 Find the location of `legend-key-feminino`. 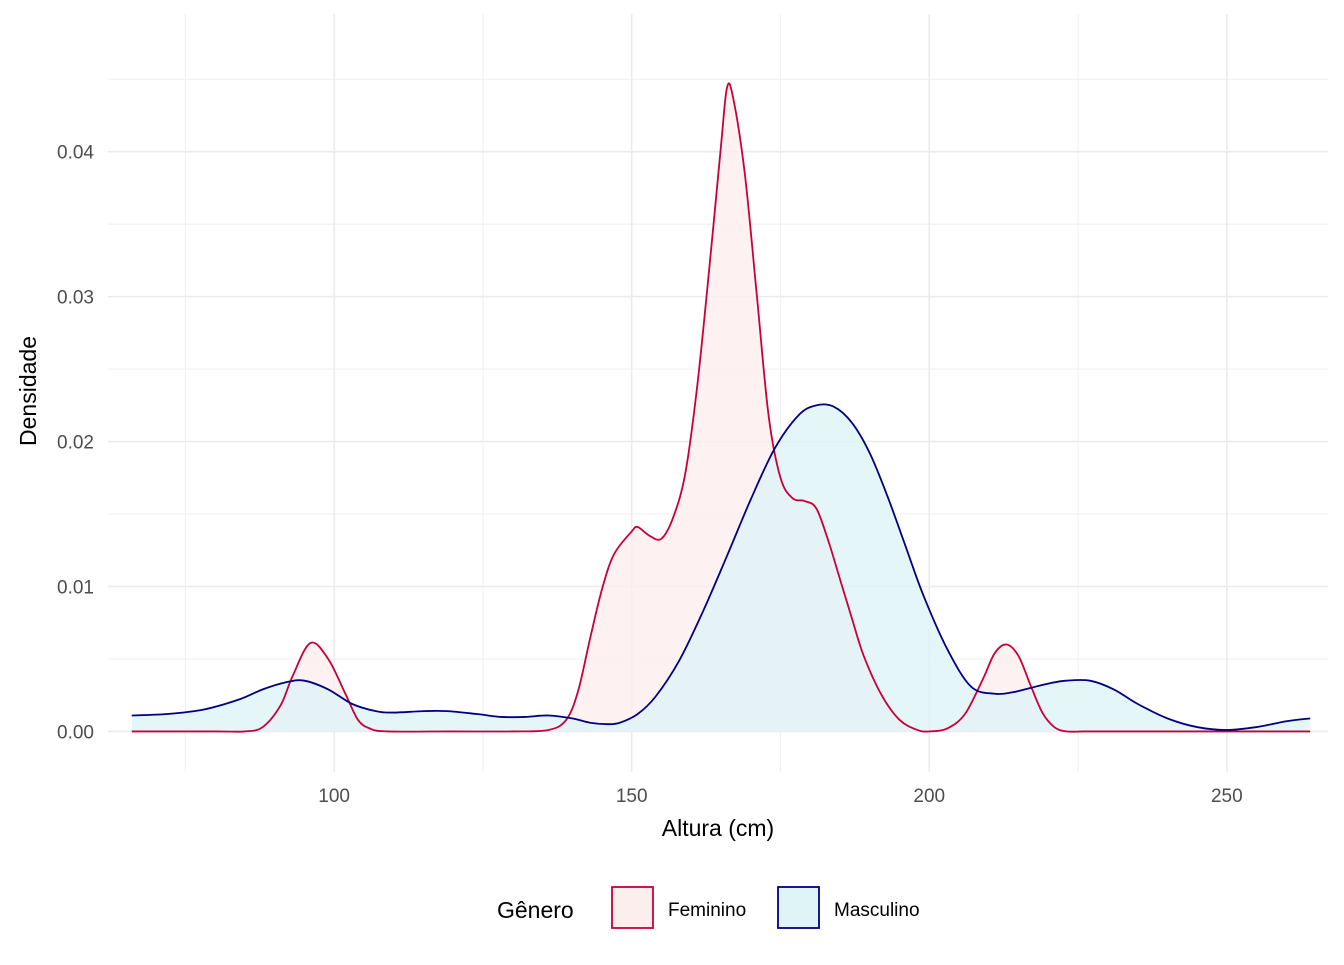

legend-key-feminino is located at coordinates (632, 907).